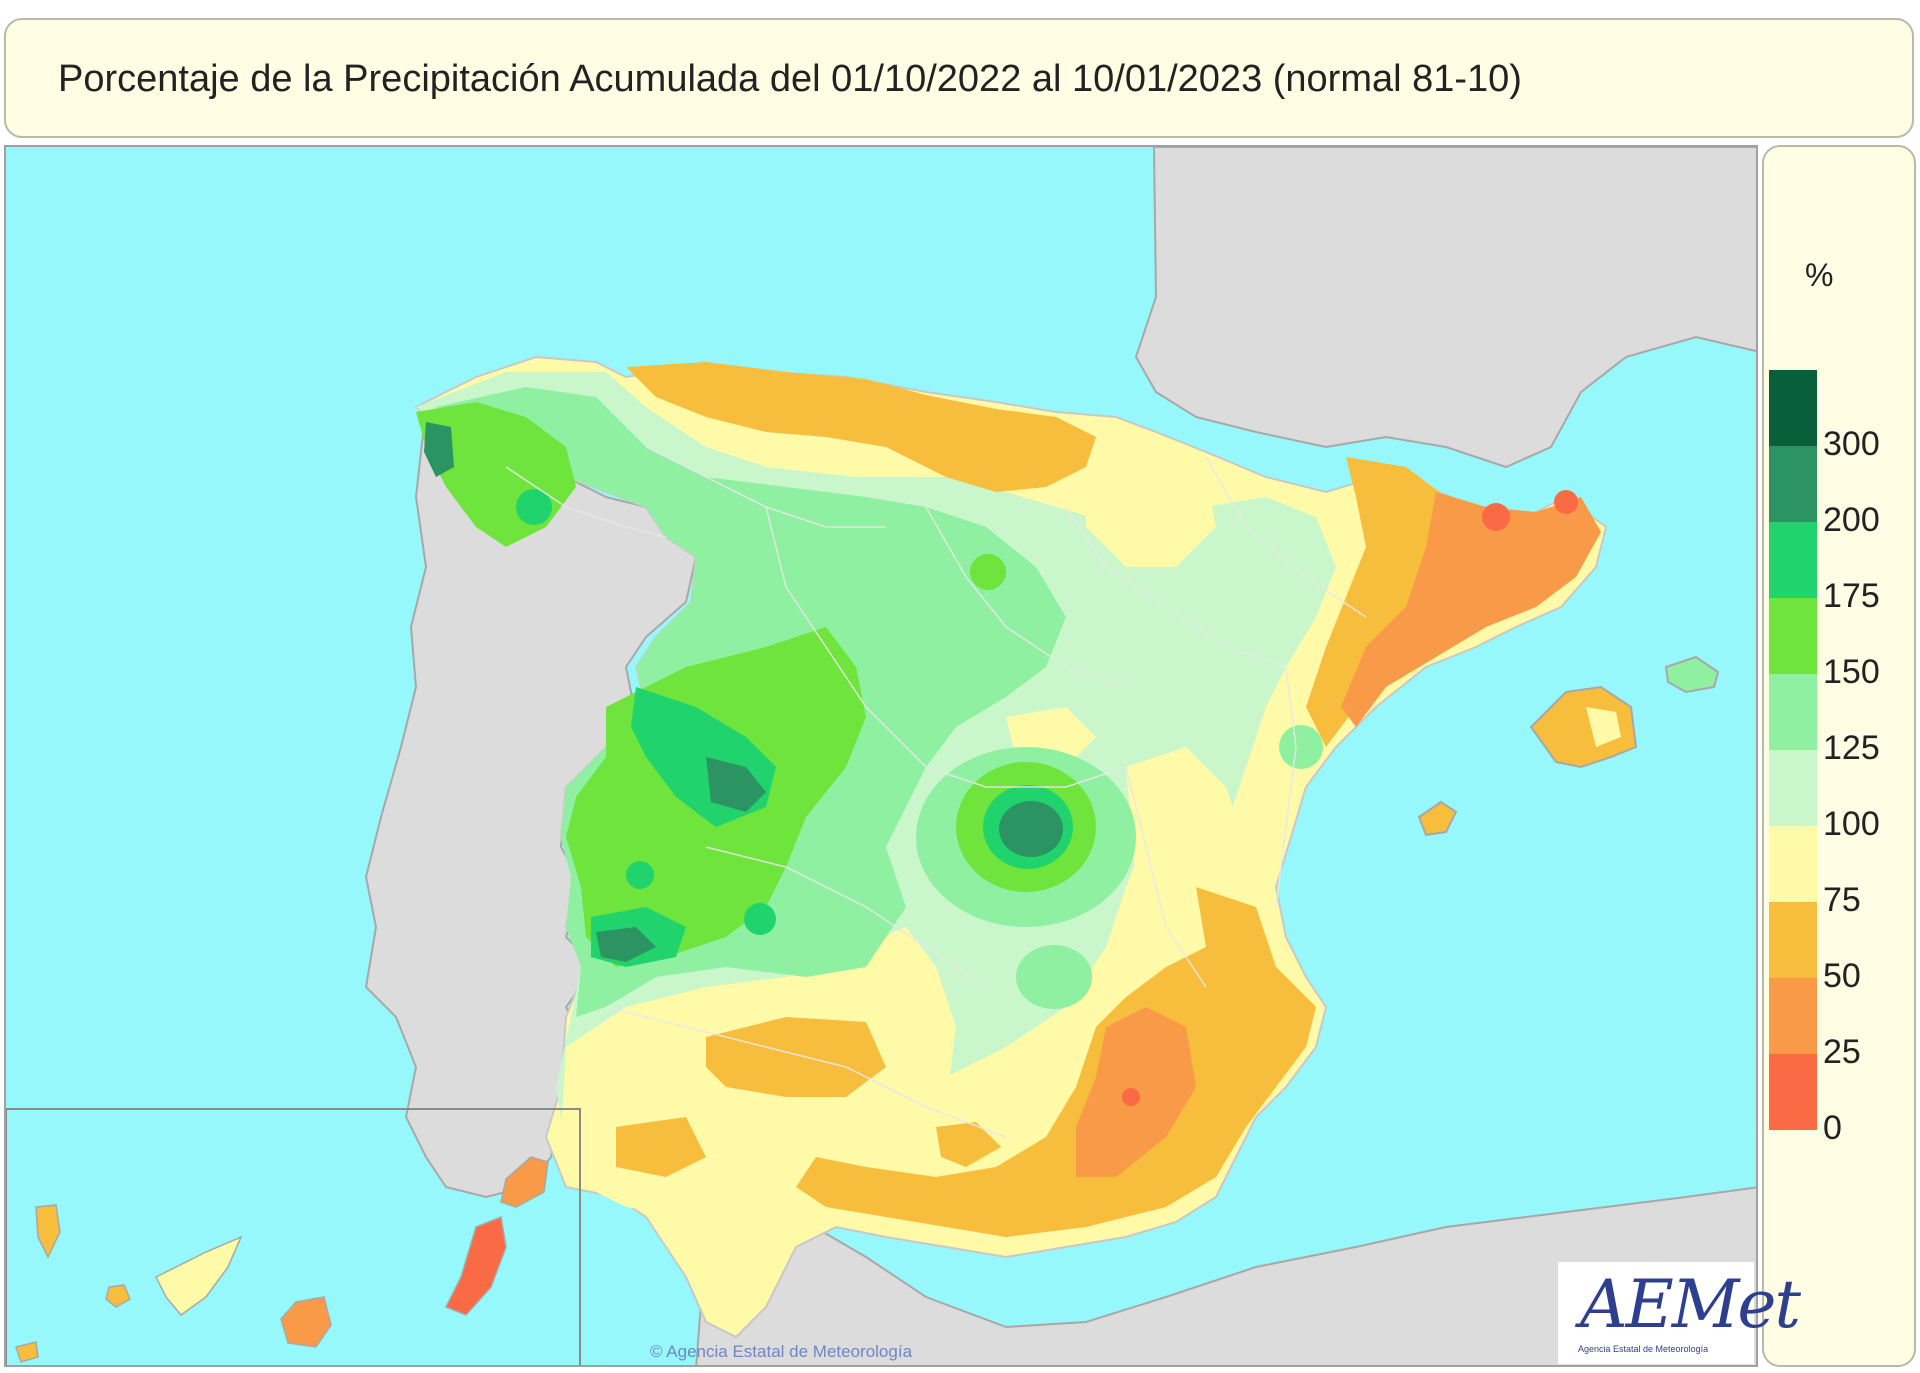 The image size is (1920, 1373). What do you see at coordinates (1819, 275) in the screenshot?
I see `legend-unit: %` at bounding box center [1819, 275].